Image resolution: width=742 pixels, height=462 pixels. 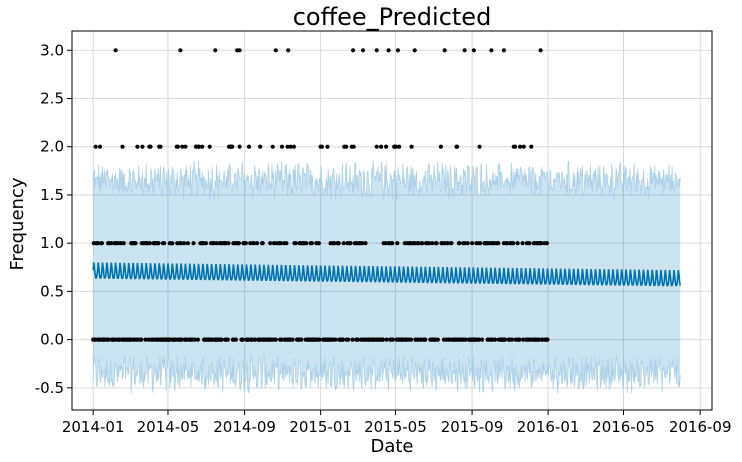 What do you see at coordinates (52, 340) in the screenshot?
I see `y-tick-label: 0.0` at bounding box center [52, 340].